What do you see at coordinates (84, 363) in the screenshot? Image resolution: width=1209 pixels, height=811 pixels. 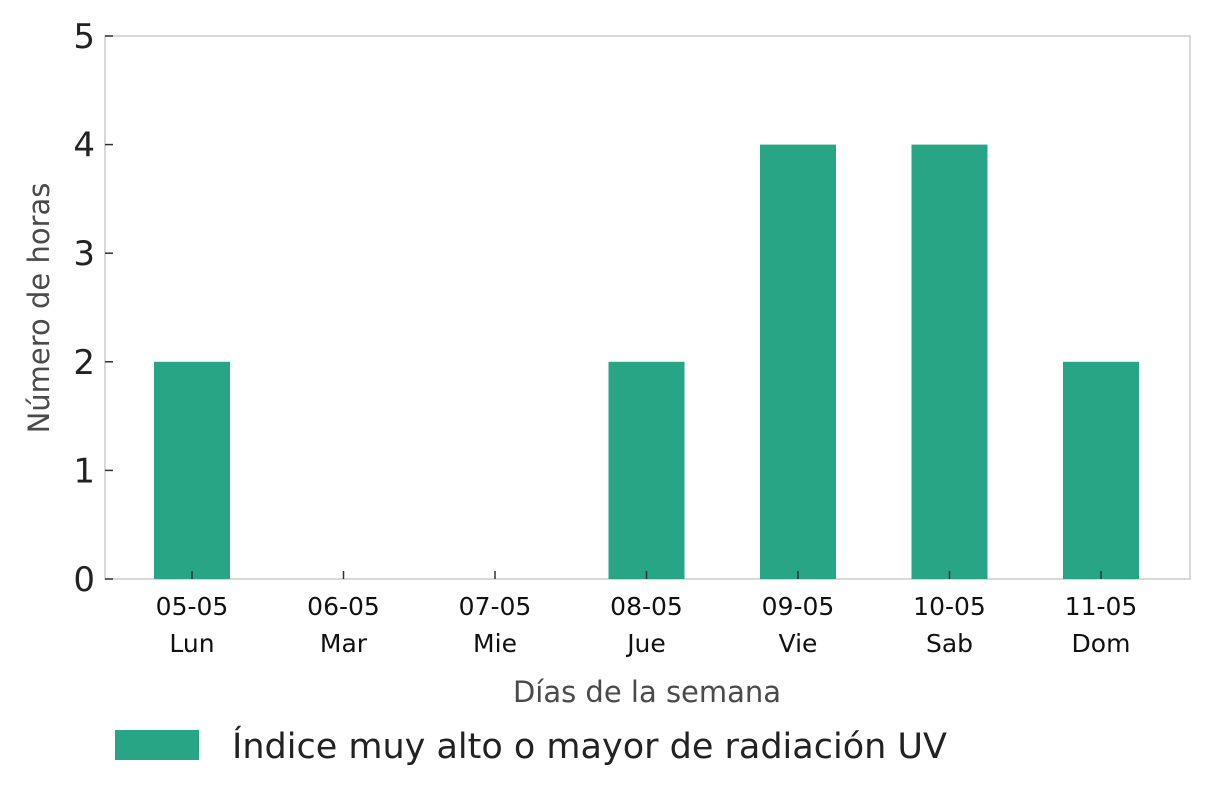 I see `y-tick-label-2: 2` at bounding box center [84, 363].